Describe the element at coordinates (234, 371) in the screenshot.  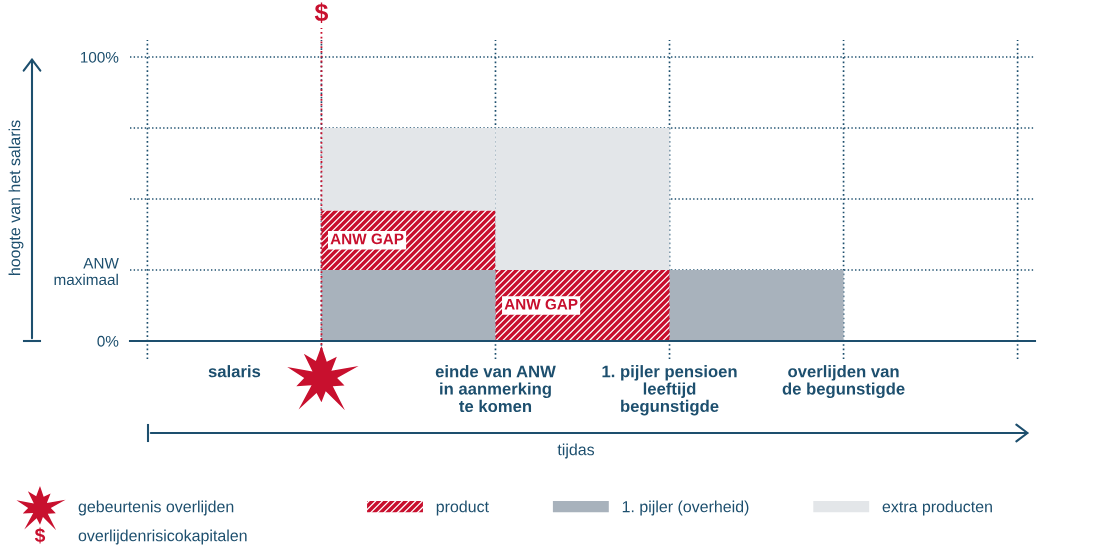
I see `text: salaris` at that location.